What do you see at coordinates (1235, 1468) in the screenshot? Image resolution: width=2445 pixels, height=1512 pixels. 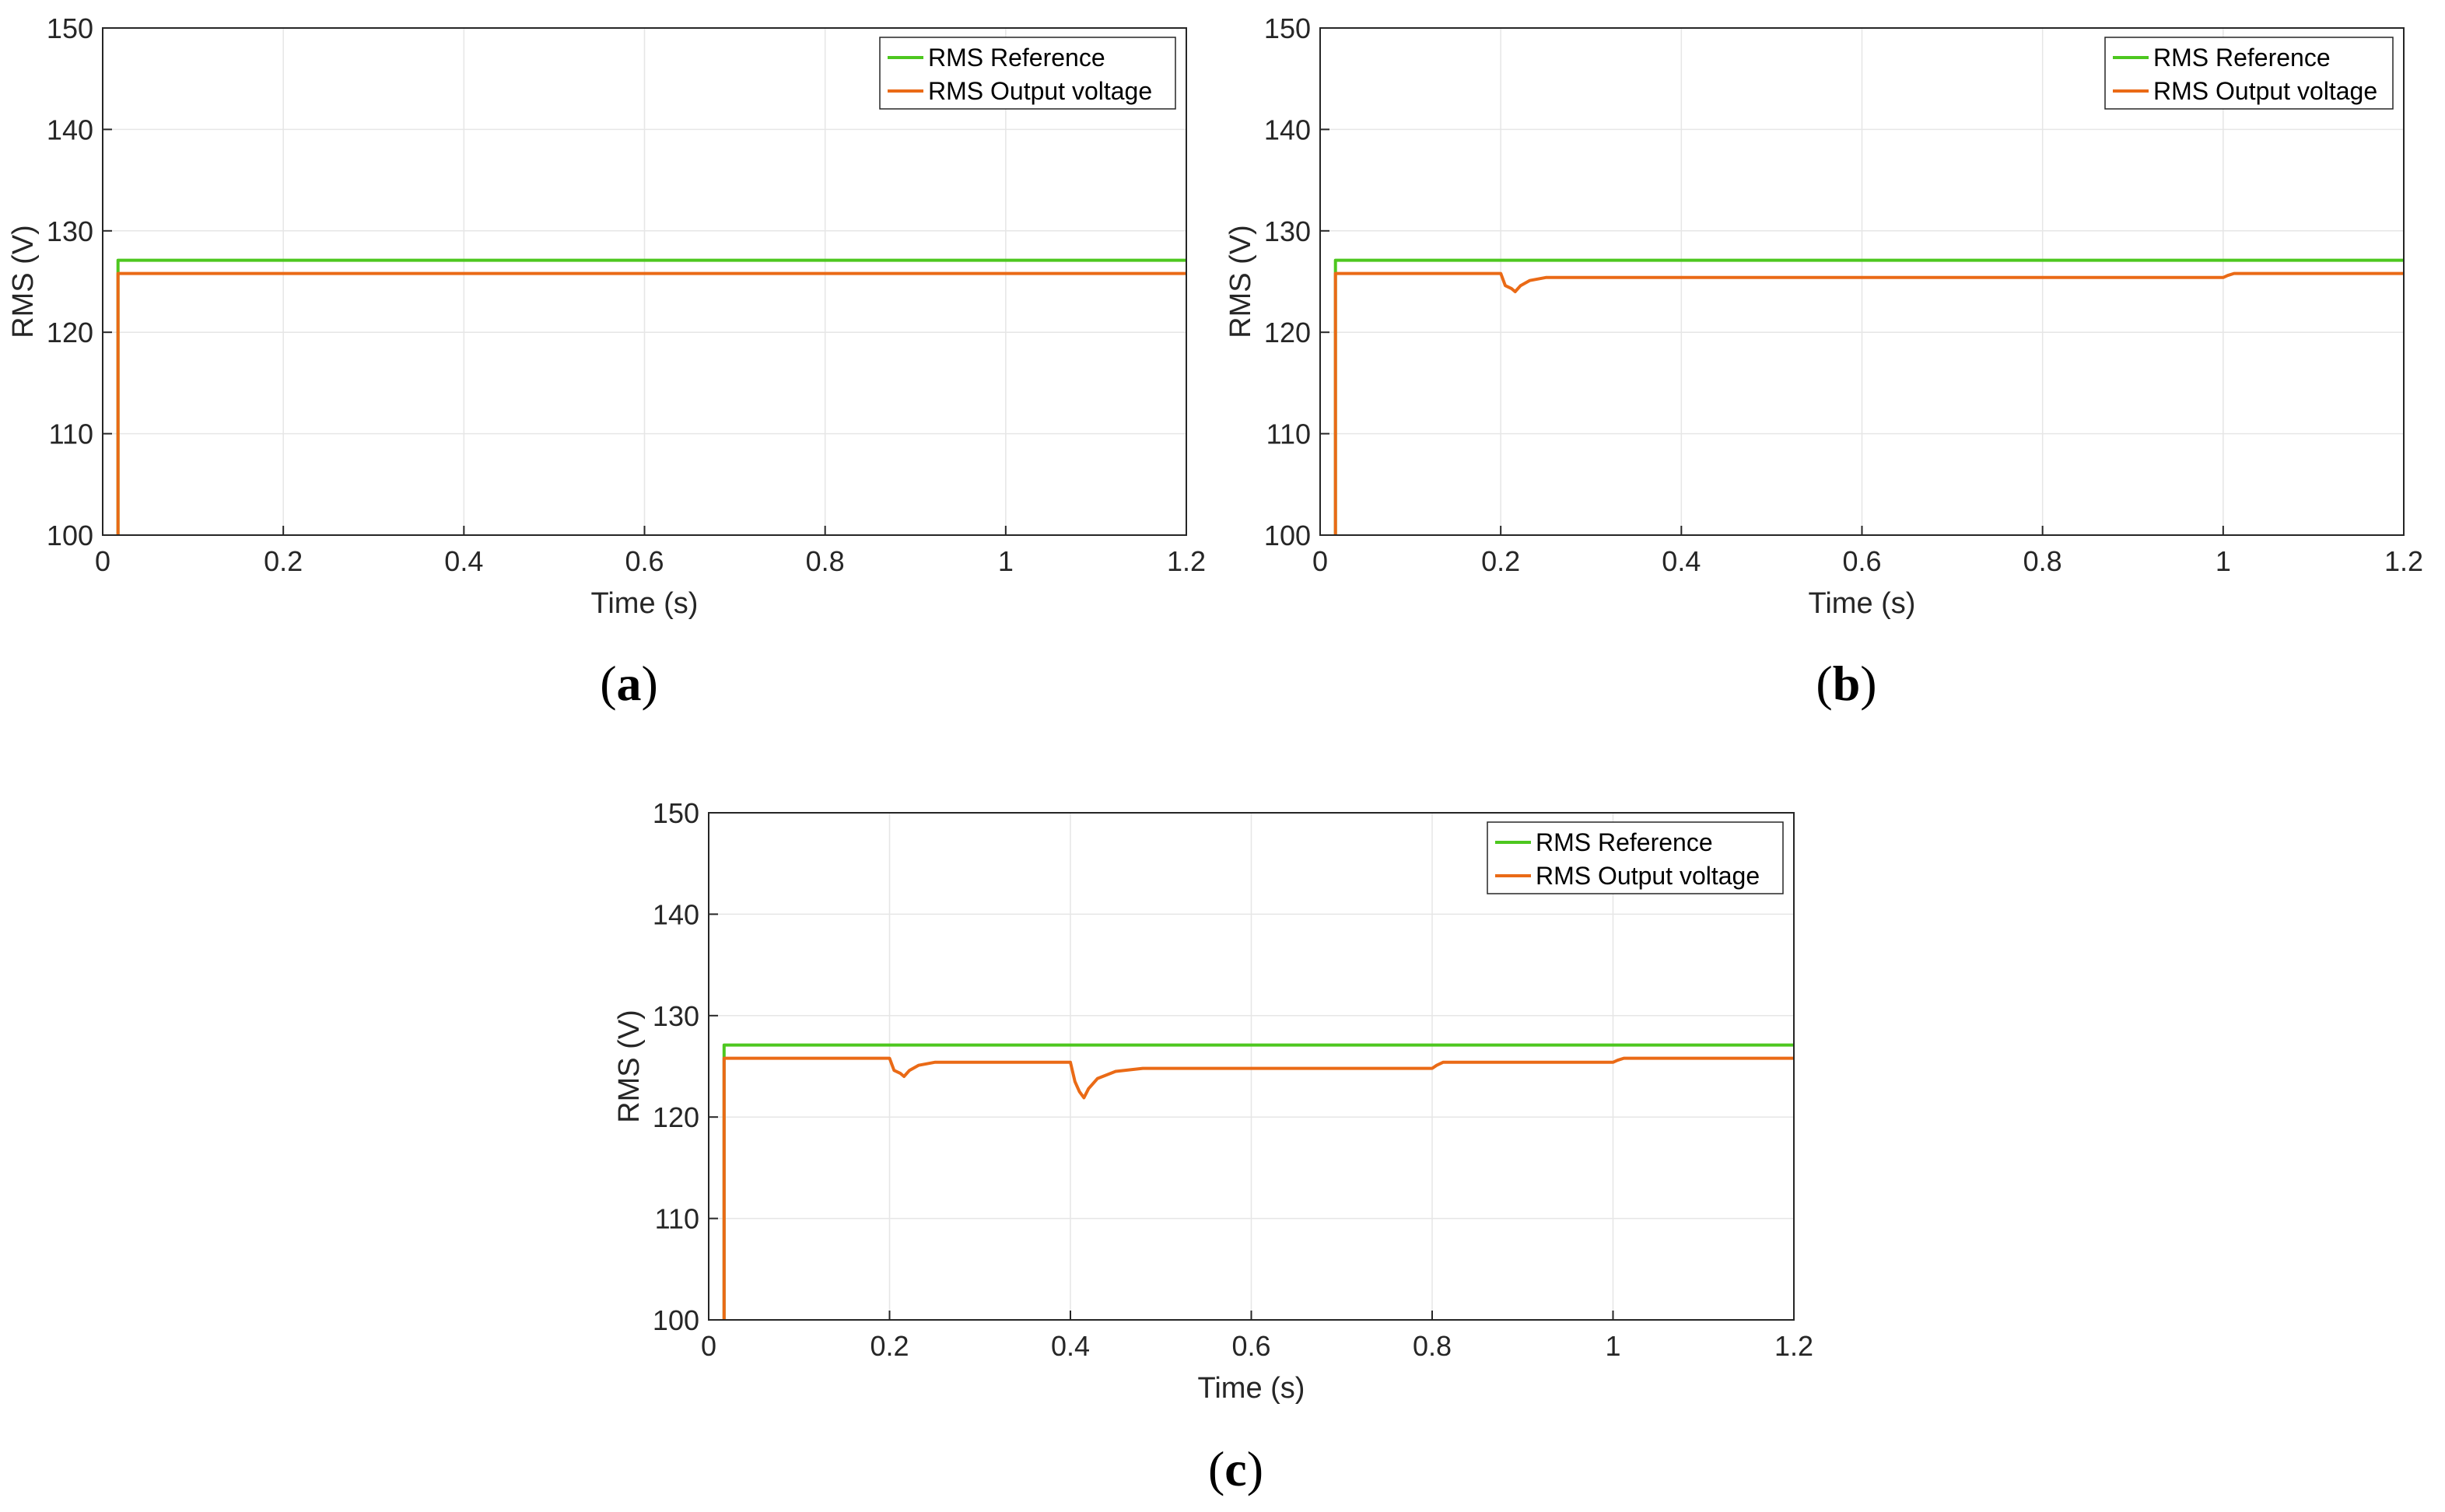 I see `panel-label: (c)` at bounding box center [1235, 1468].